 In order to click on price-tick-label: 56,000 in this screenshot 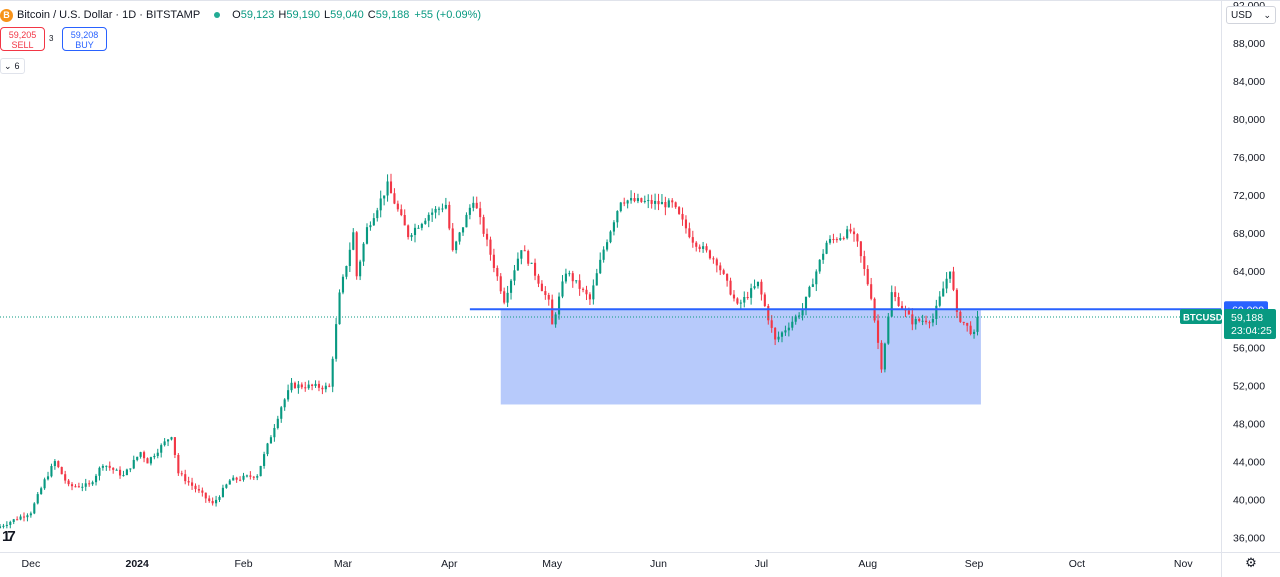, I will do `click(1249, 348)`.